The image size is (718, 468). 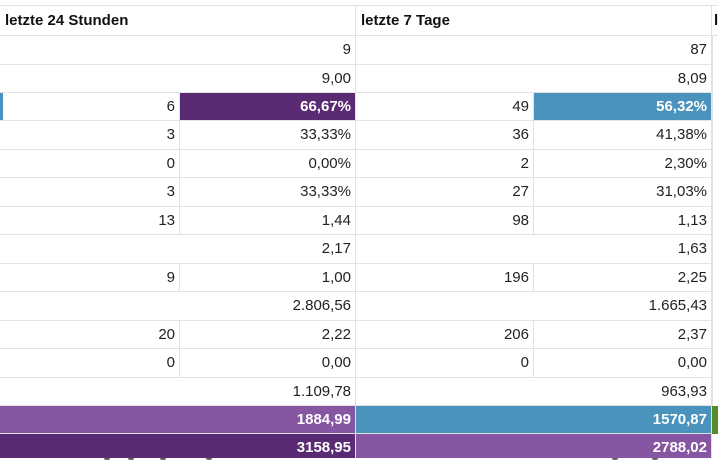 What do you see at coordinates (534, 50) in the screenshot?
I see `cell-7d-total-count: 87` at bounding box center [534, 50].